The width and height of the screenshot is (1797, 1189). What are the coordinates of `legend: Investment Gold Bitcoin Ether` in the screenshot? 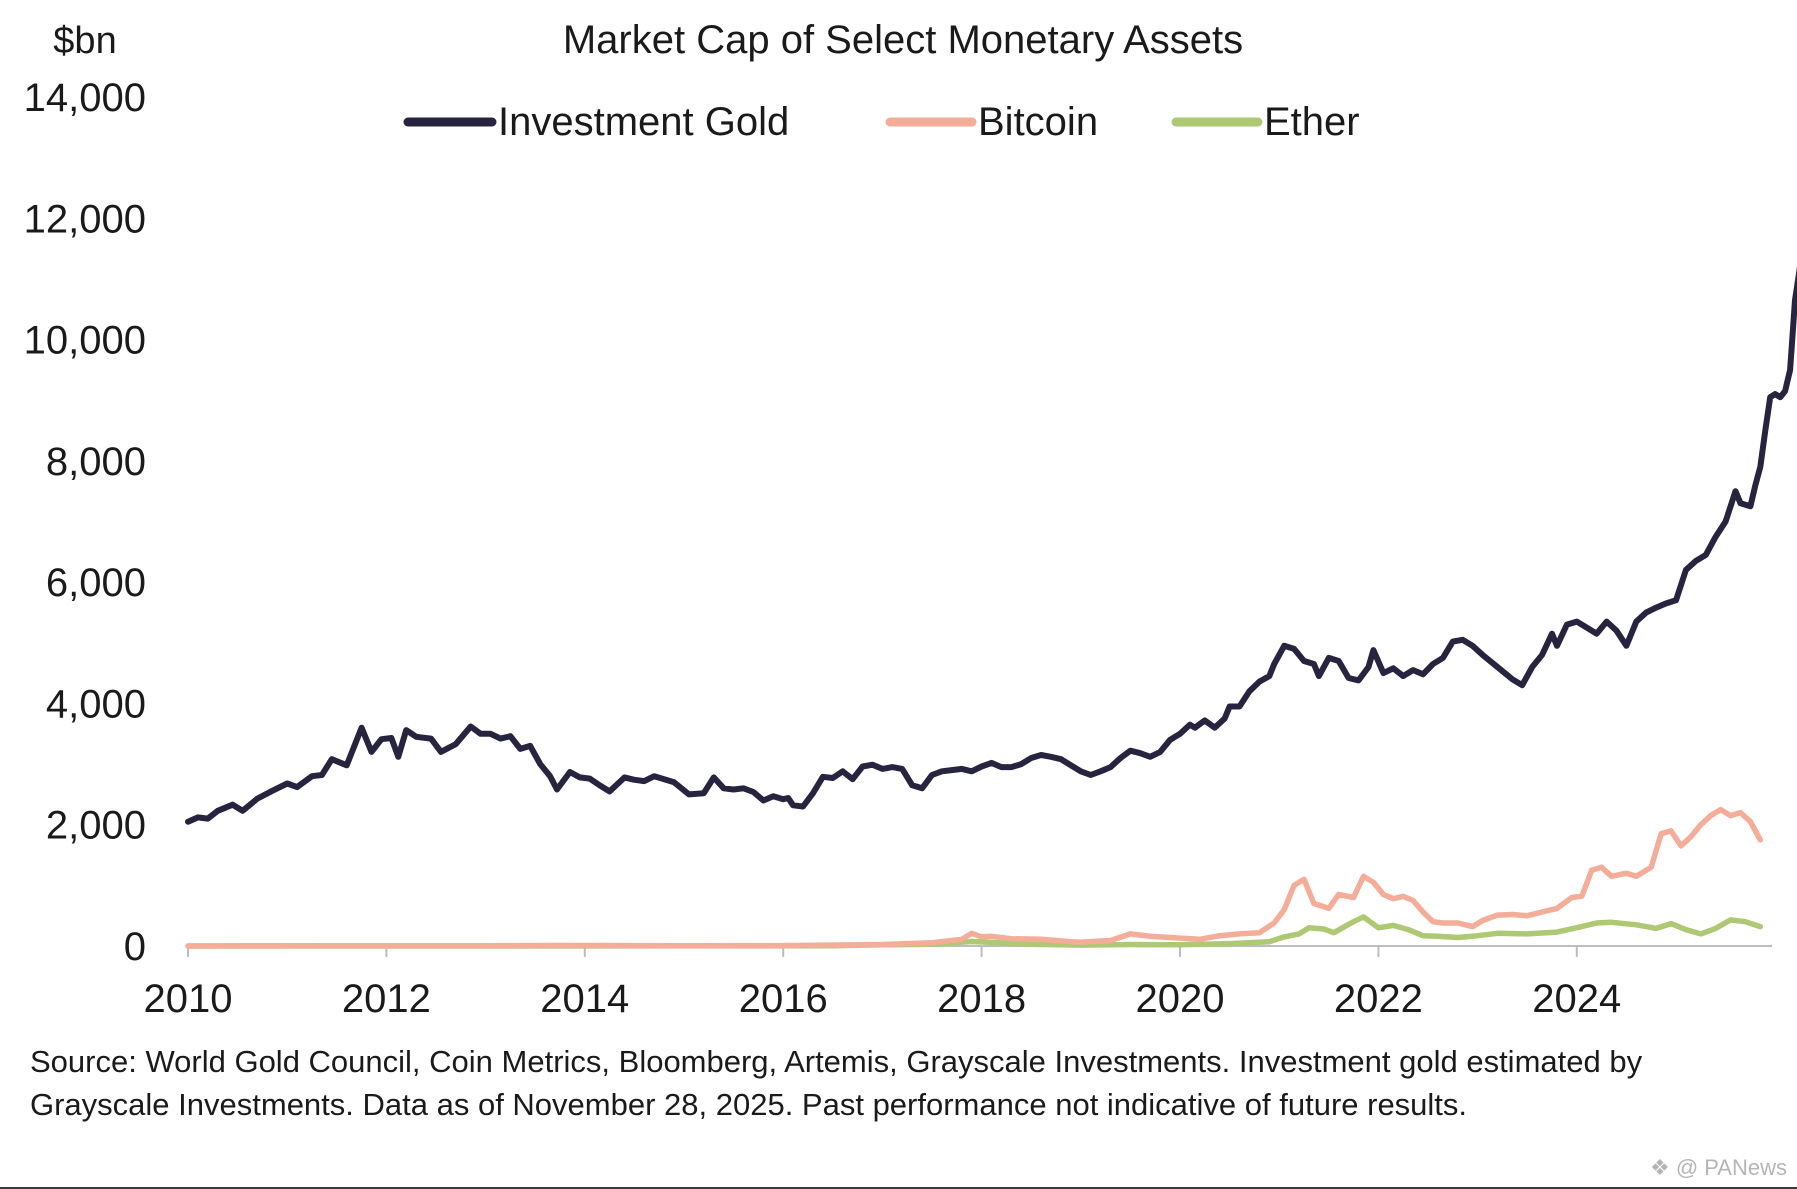 It's located at (881, 122).